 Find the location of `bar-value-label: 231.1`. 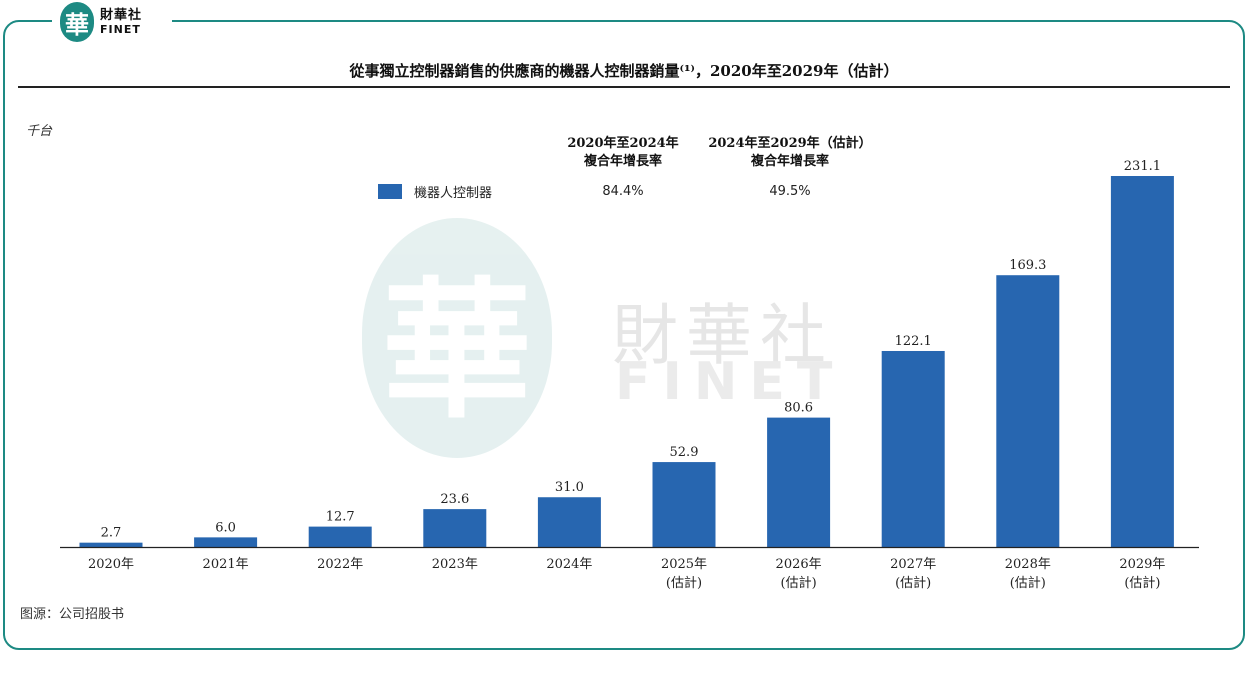

bar-value-label: 231.1 is located at coordinates (1142, 166).